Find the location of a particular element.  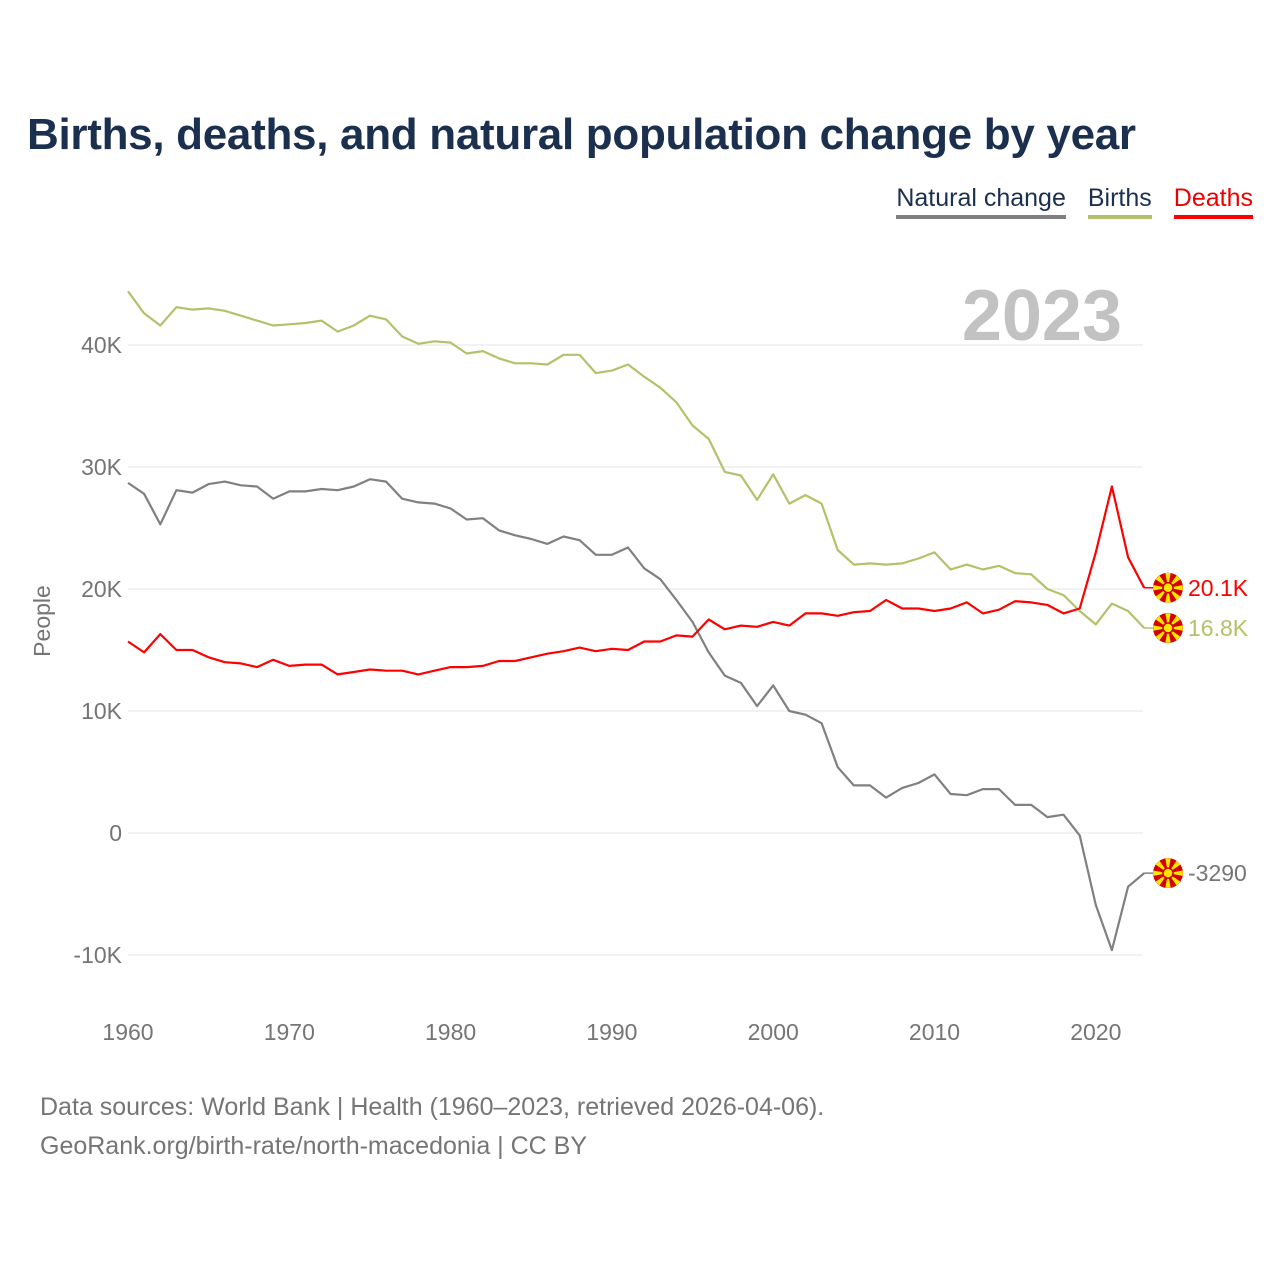

end-value-label: -3290 is located at coordinates (1217, 873).